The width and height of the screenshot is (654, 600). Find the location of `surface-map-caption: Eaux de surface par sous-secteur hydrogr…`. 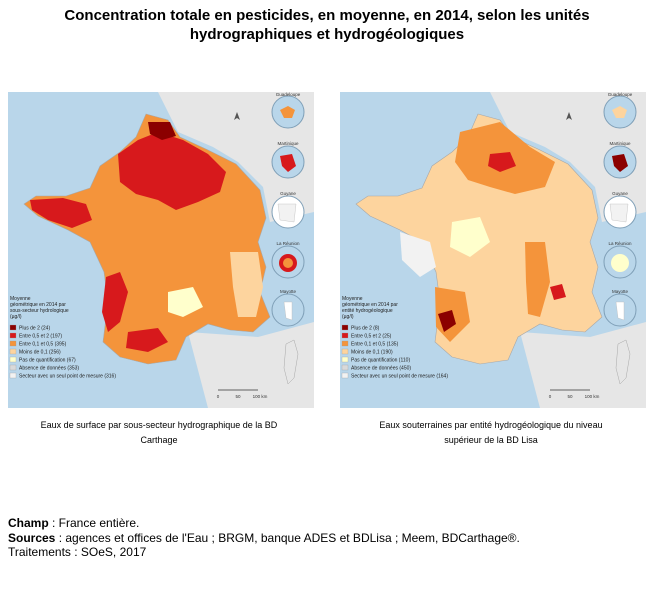

surface-map-caption: Eaux de surface par sous-secteur hydrogr… is located at coordinates (159, 433).